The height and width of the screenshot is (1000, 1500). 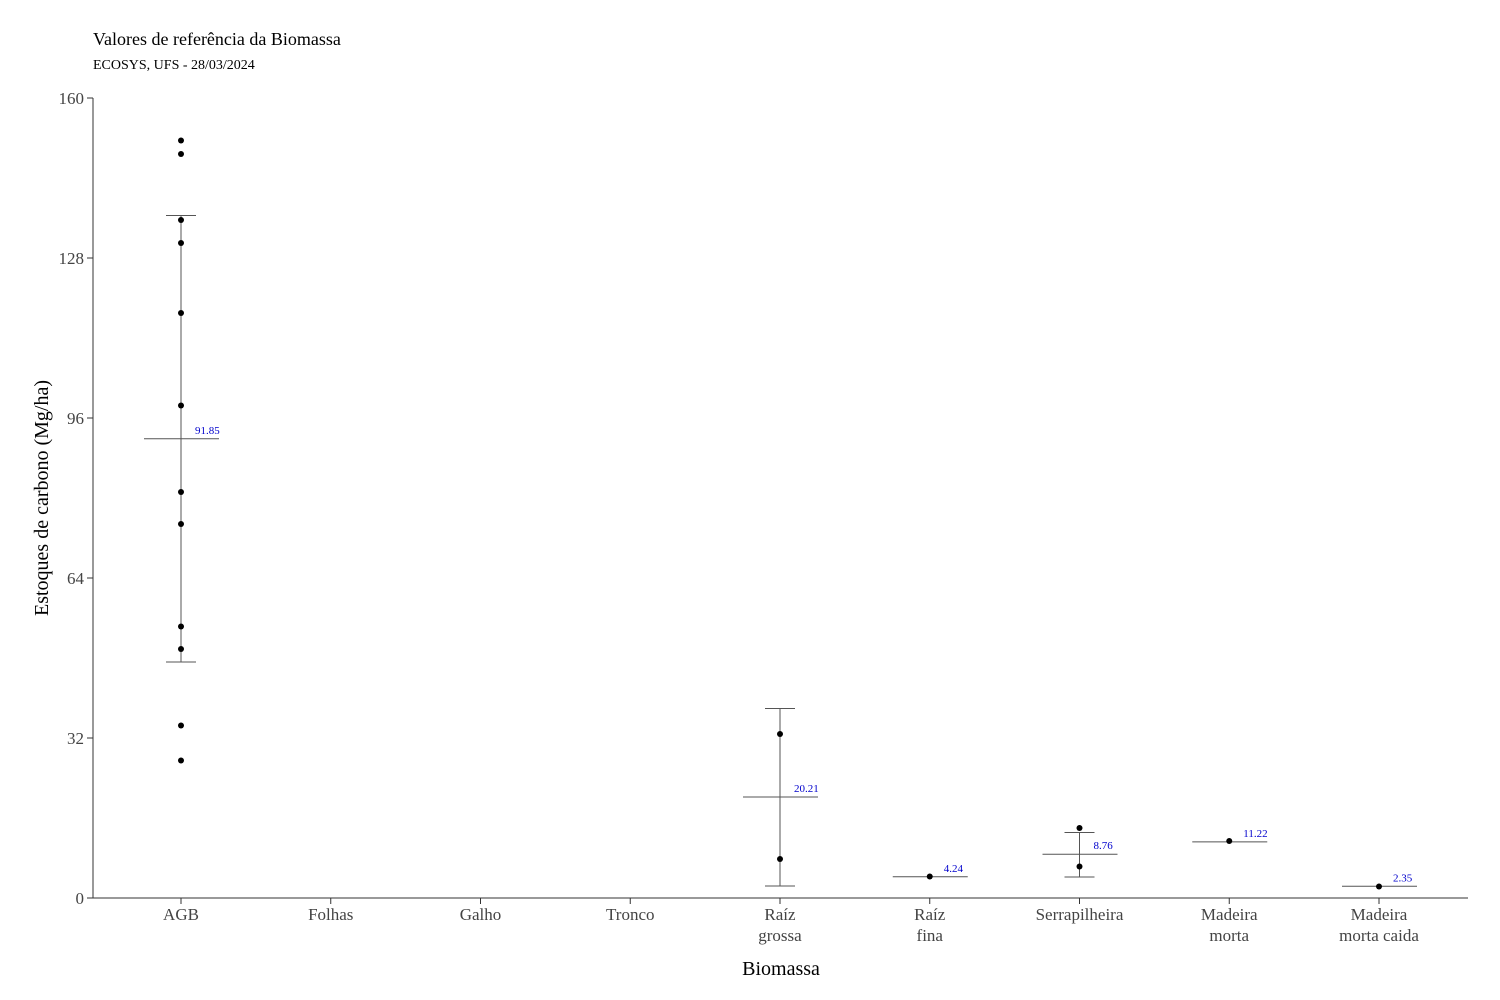 What do you see at coordinates (1229, 935) in the screenshot?
I see `x-tick-label: morta` at bounding box center [1229, 935].